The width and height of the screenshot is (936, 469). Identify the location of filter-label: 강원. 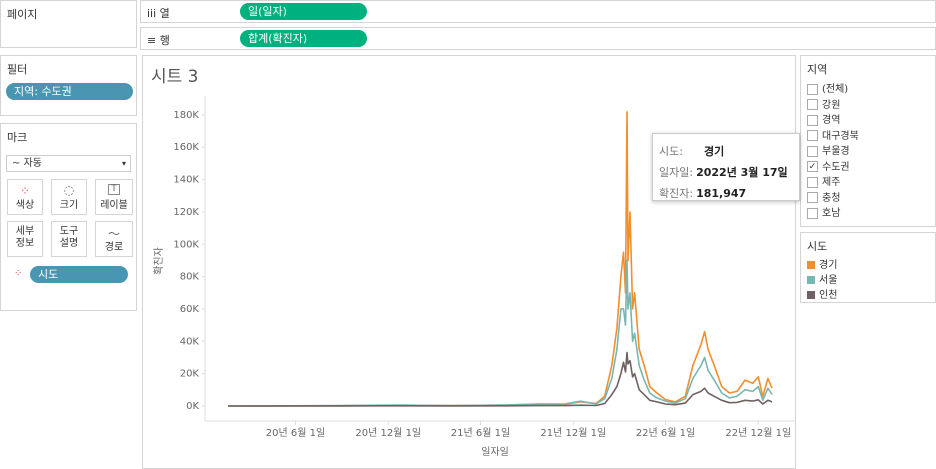
(831, 105).